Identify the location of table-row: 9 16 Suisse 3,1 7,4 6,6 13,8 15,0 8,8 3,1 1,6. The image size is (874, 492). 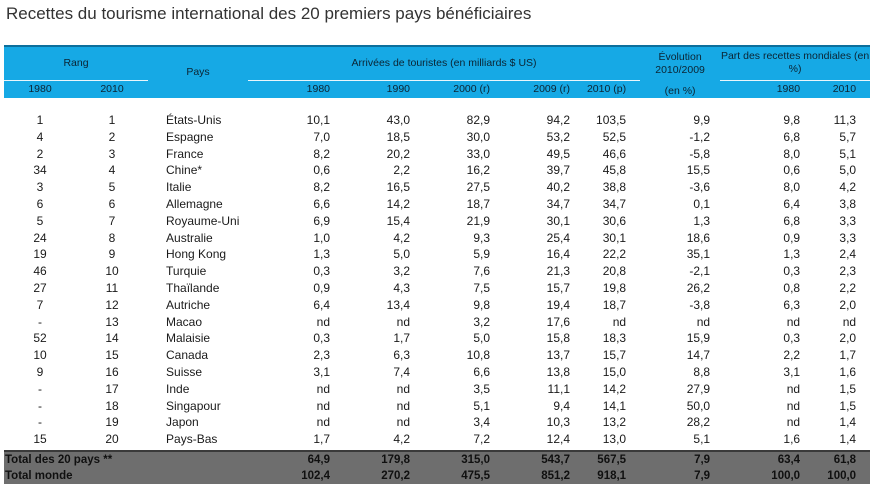
(437, 372).